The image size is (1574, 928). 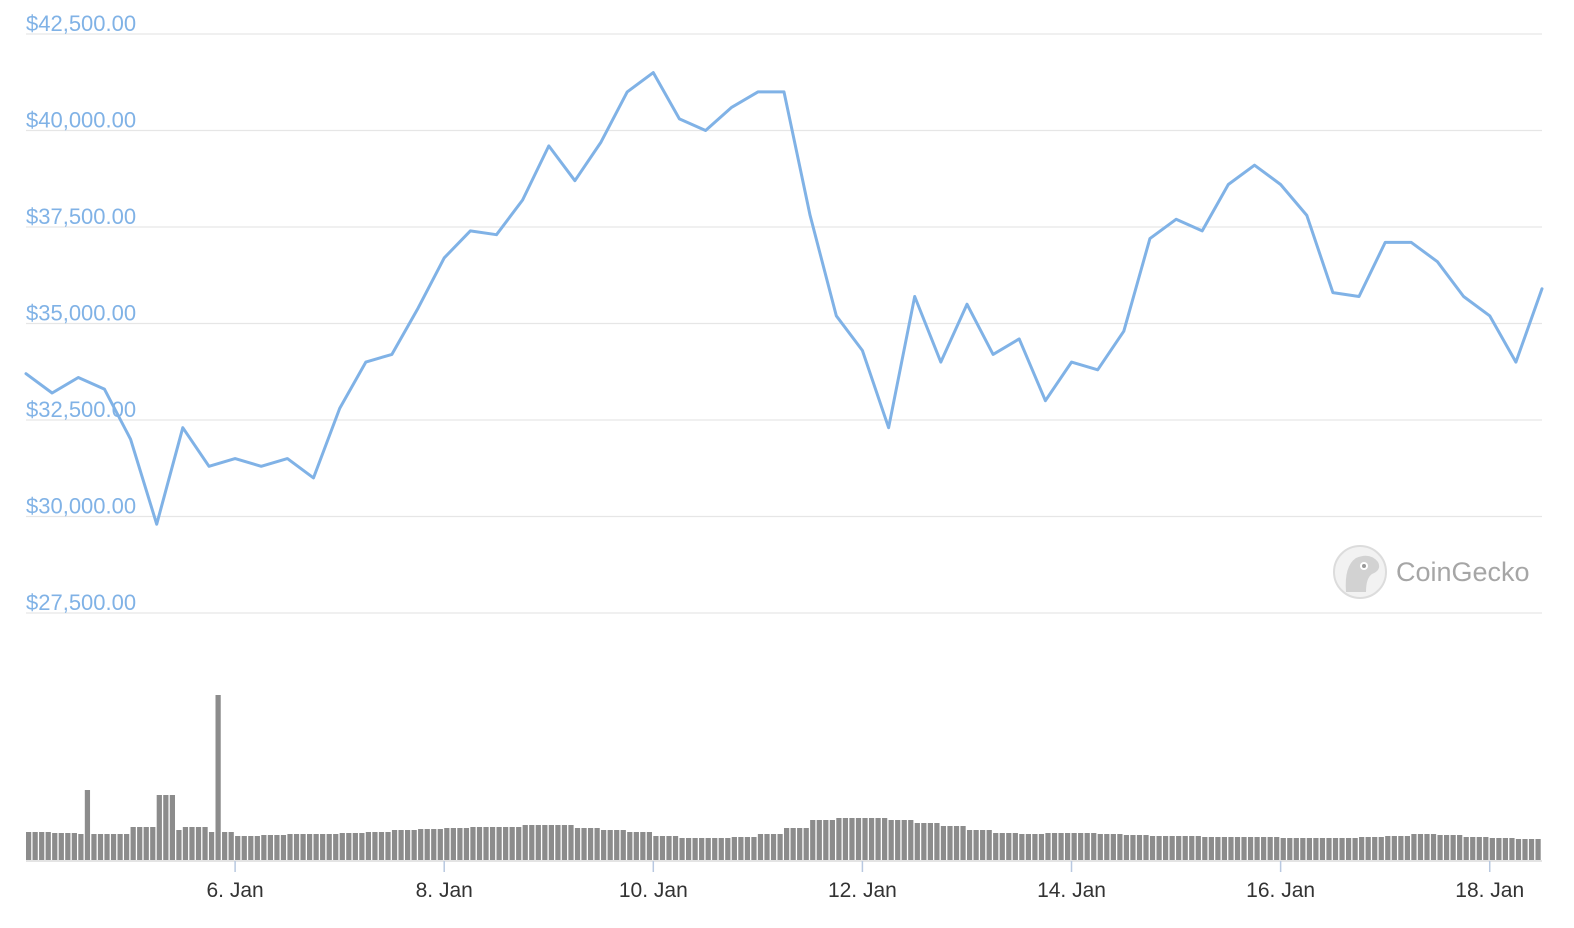 What do you see at coordinates (81, 23) in the screenshot?
I see `y-tick-label: $42,500.00` at bounding box center [81, 23].